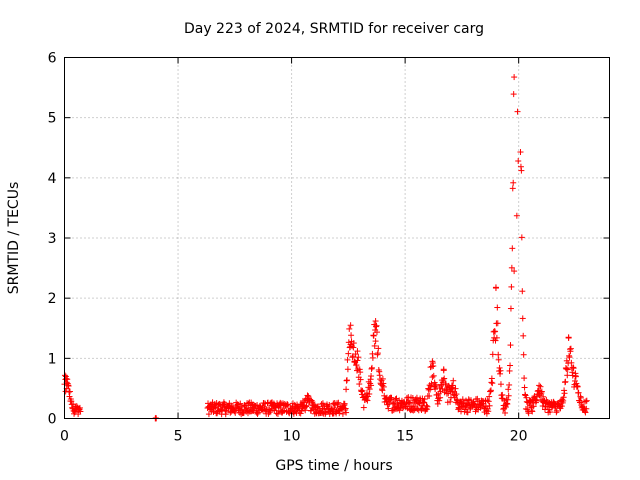 Image resolution: width=640 pixels, height=480 pixels. What do you see at coordinates (333, 466) in the screenshot?
I see `x-axis-label: GPS time / hours` at bounding box center [333, 466].